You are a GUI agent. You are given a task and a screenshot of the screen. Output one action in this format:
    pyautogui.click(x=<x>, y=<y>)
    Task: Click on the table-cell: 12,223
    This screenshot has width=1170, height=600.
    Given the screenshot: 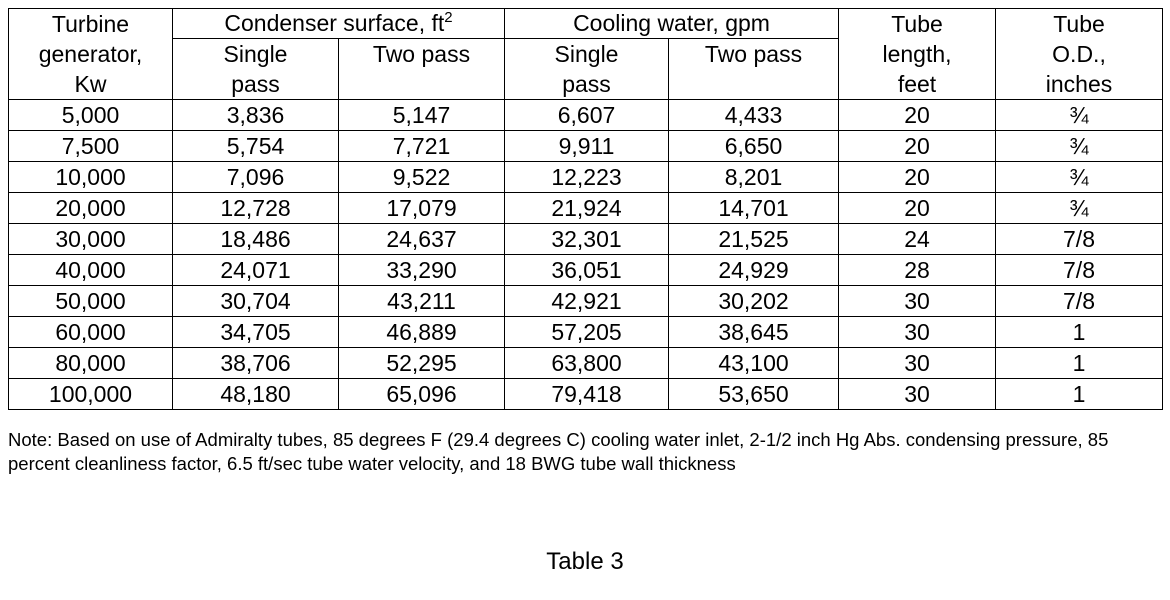 What is the action you would take?
    pyautogui.click(x=586, y=177)
    